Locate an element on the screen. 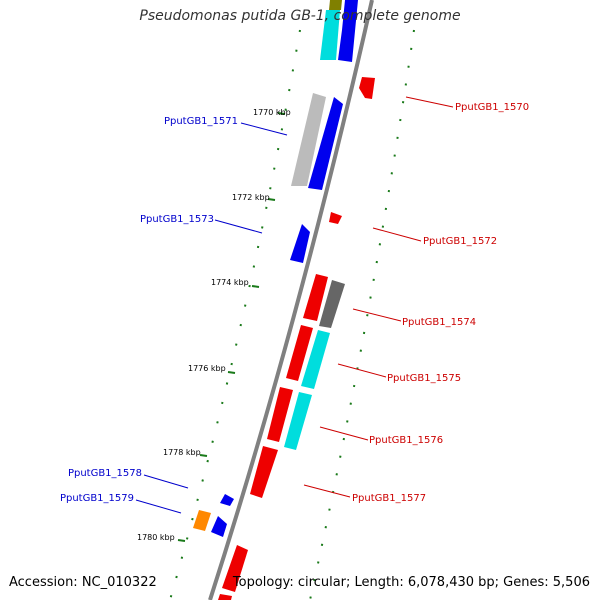  scale-label-1774: 1774 kbp is located at coordinates (230, 282).